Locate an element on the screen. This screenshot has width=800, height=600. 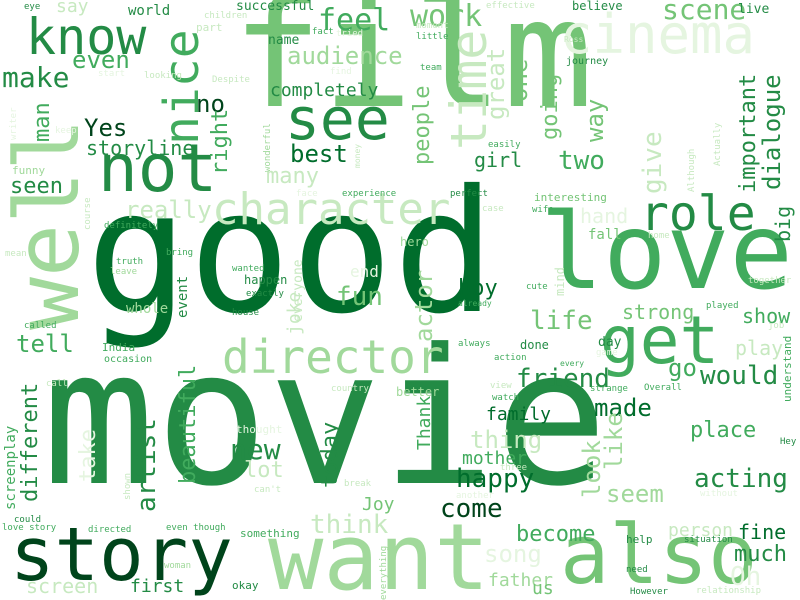
word-however: However is located at coordinates (649, 592).